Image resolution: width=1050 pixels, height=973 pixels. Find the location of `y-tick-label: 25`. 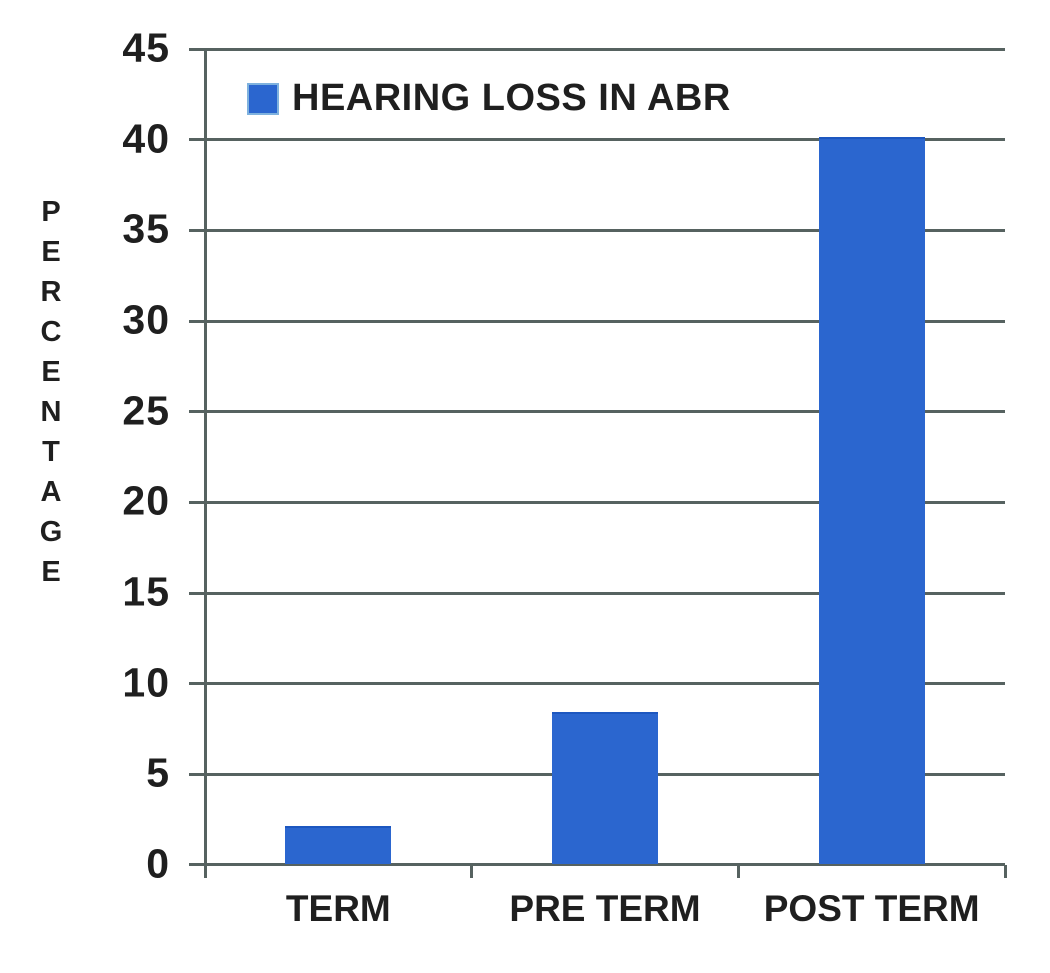

y-tick-label: 25 is located at coordinates (146, 410).